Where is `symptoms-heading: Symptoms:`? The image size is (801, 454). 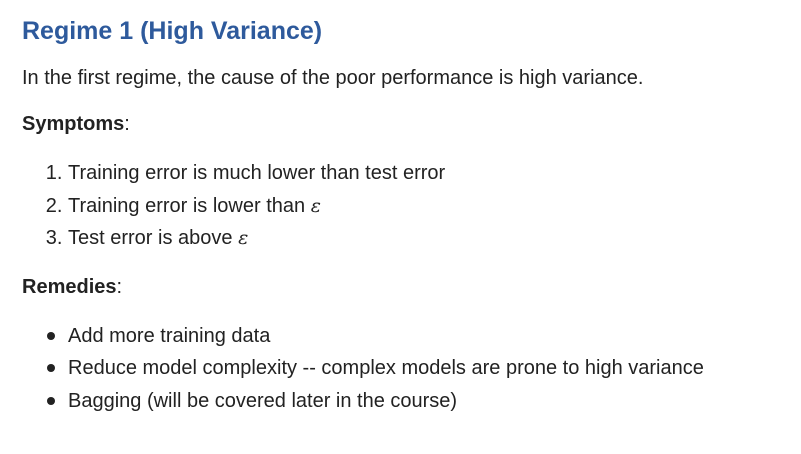
symptoms-heading: Symptoms: is located at coordinates (411, 124).